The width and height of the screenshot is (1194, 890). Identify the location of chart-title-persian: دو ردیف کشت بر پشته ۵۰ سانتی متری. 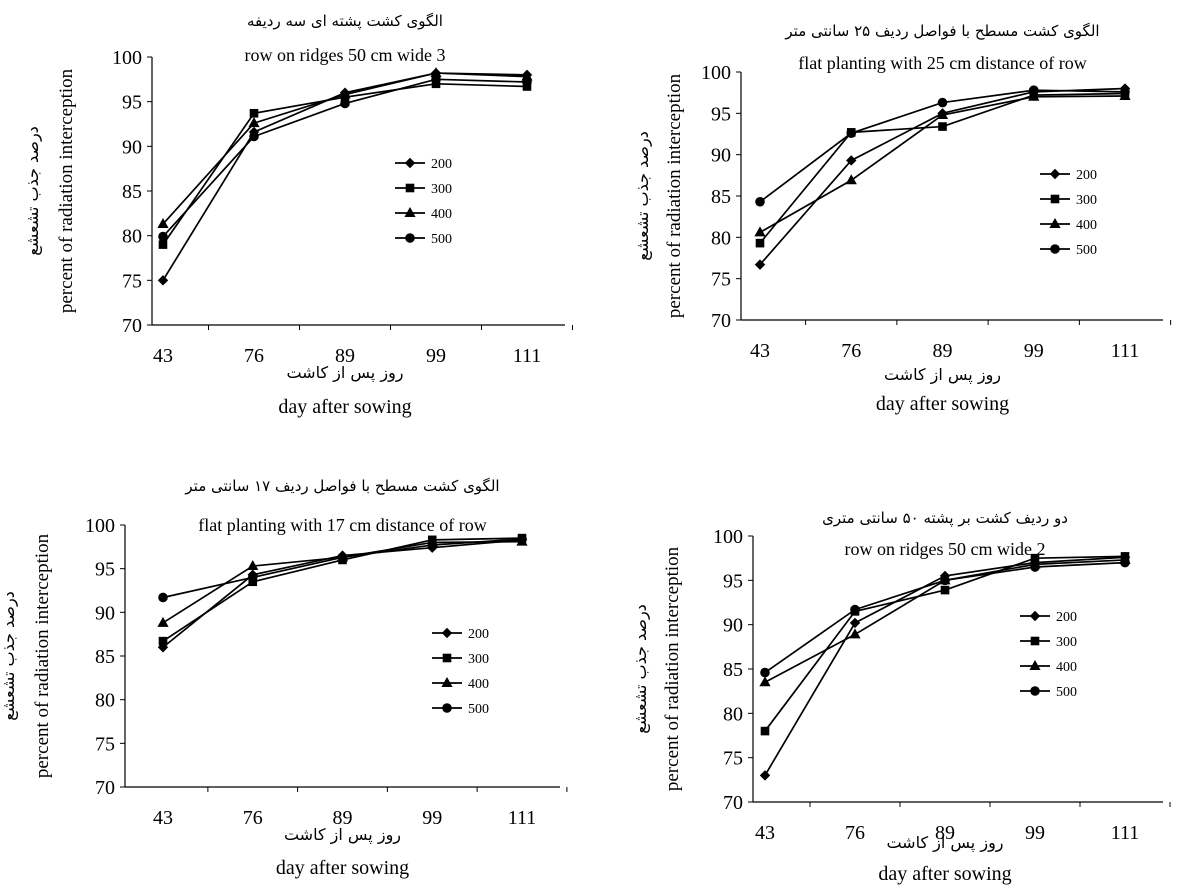
(945, 518).